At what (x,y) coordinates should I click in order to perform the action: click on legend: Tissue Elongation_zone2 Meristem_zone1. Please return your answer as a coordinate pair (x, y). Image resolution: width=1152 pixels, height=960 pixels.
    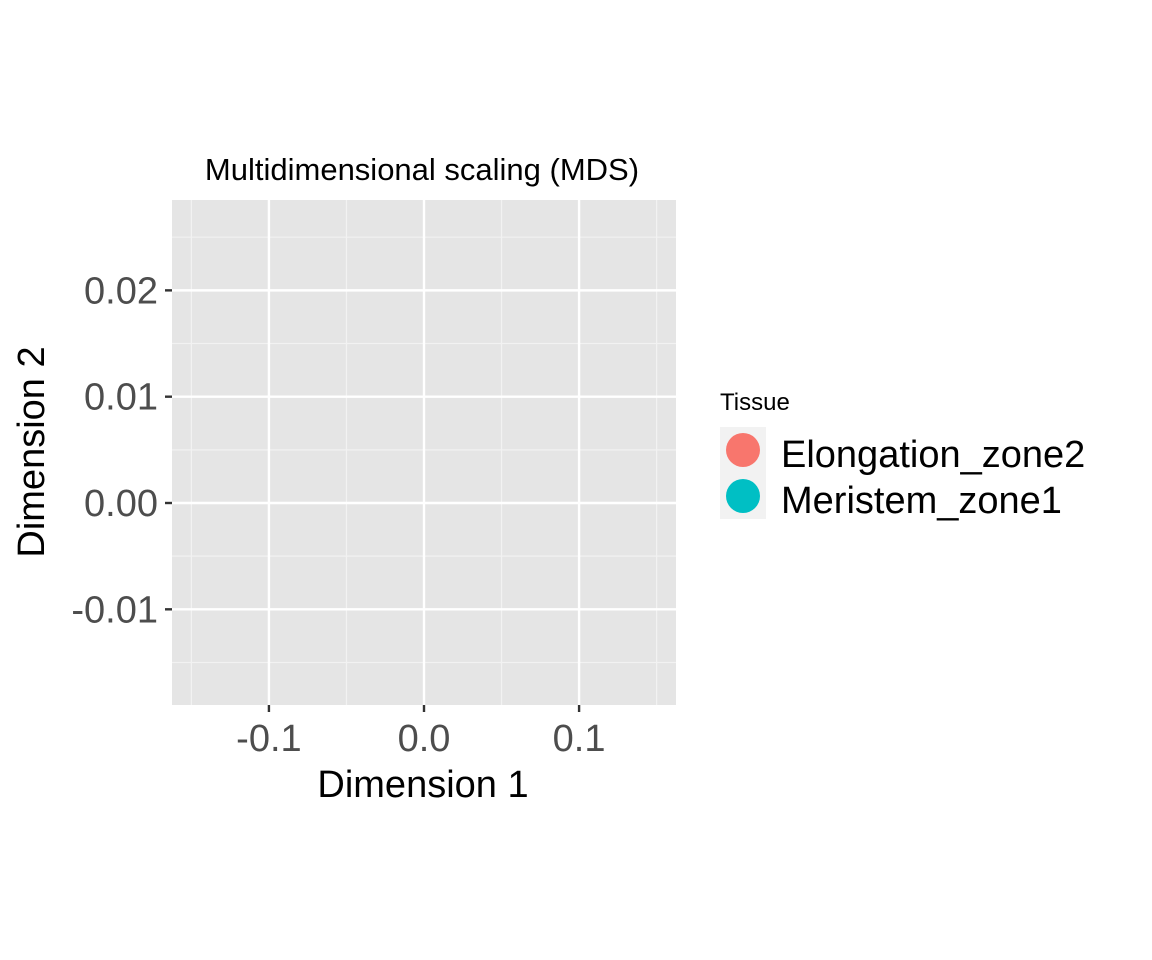
    Looking at the image, I should click on (902, 455).